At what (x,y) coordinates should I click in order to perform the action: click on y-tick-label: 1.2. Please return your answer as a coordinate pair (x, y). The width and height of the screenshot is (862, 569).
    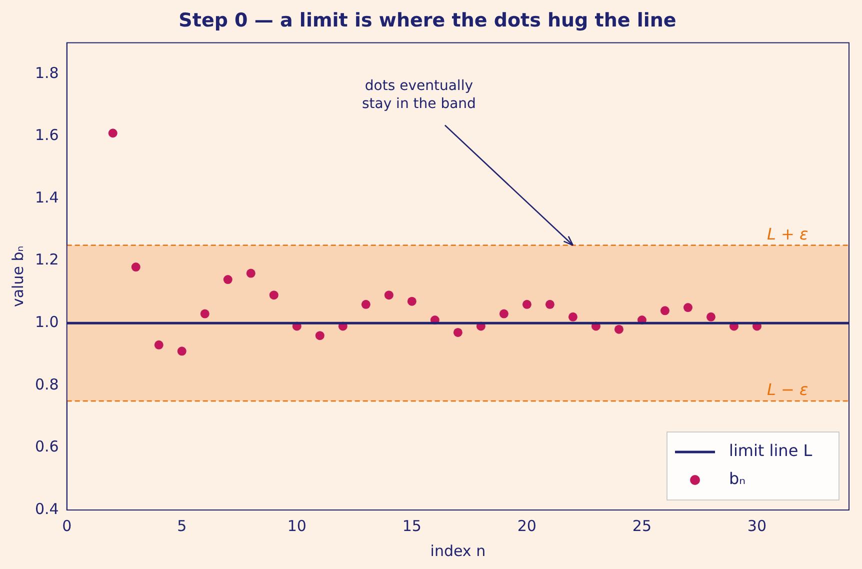
    Looking at the image, I should click on (46, 259).